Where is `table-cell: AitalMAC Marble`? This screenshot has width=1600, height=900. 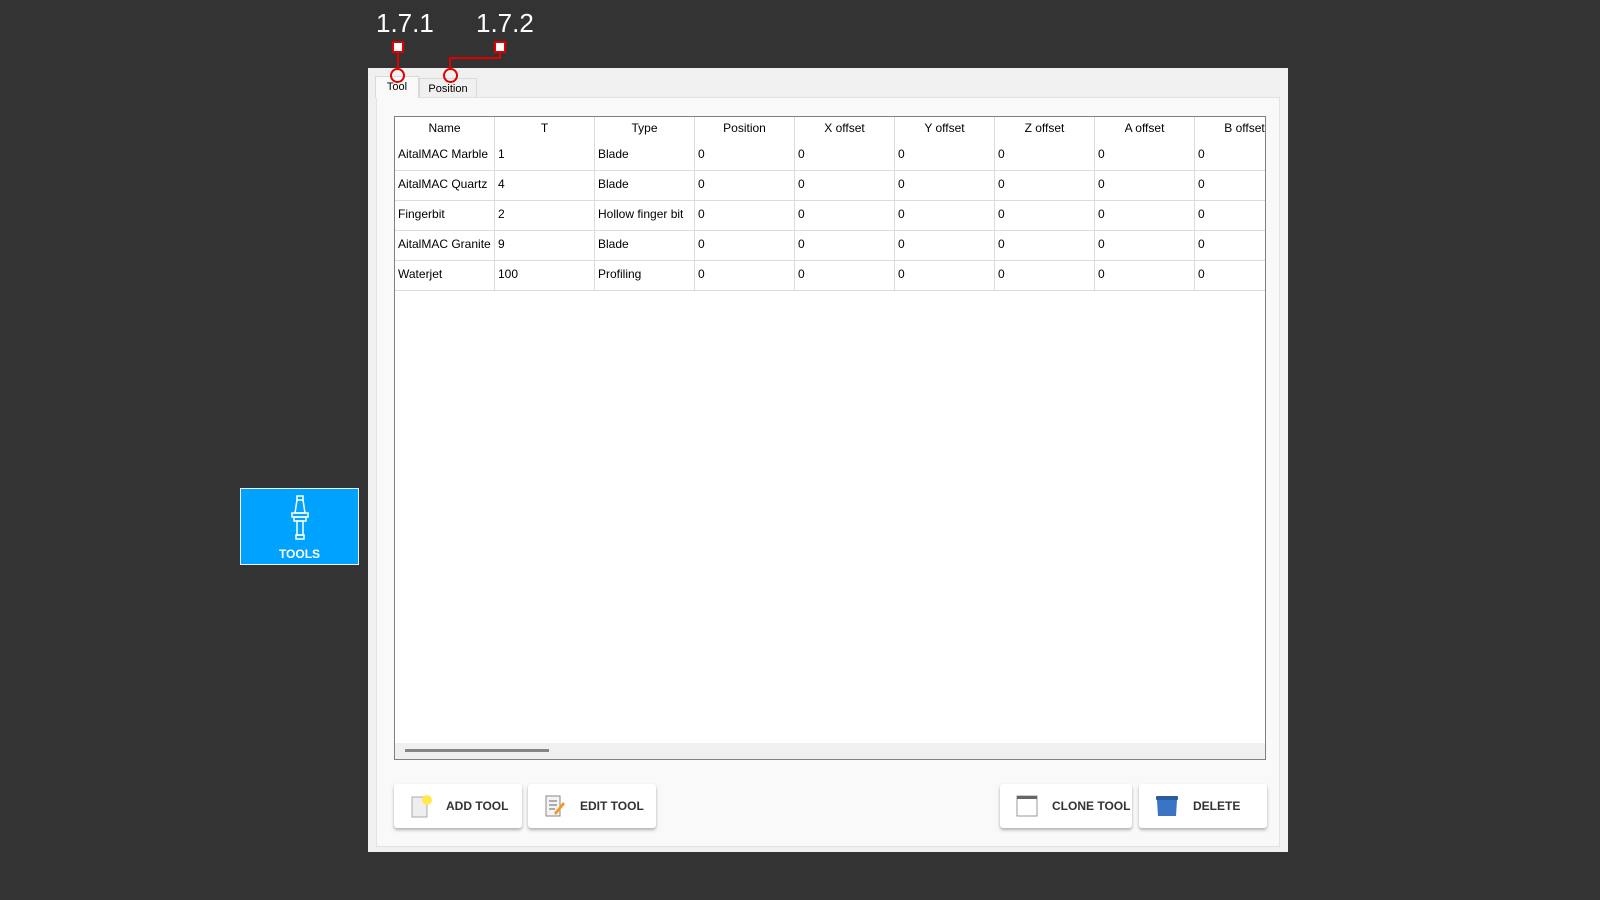
table-cell: AitalMAC Marble is located at coordinates (445, 155).